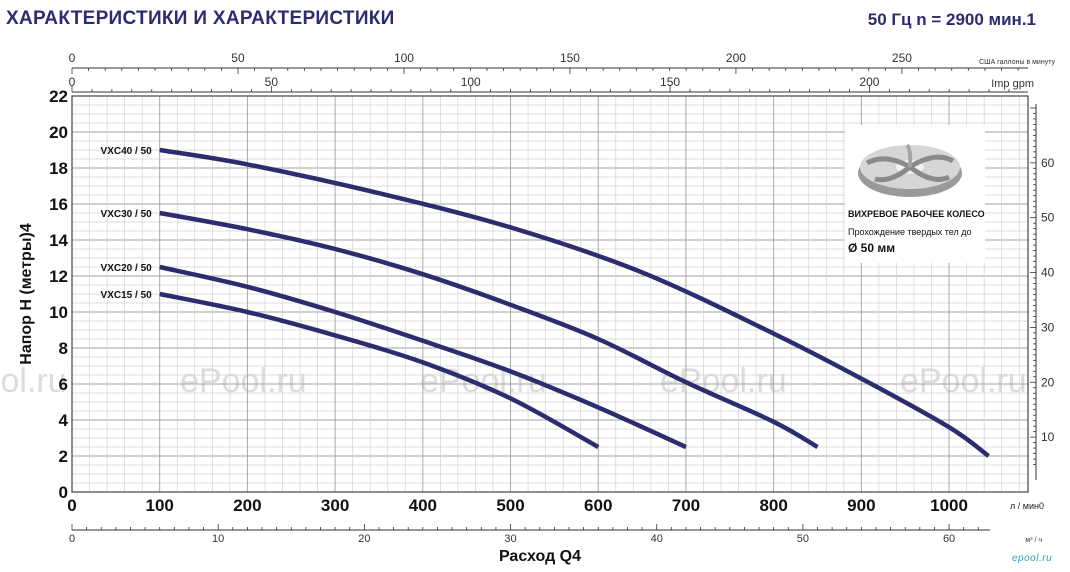 The width and height of the screenshot is (1070, 572). I want to click on series-label: VXC15 / 50, so click(127, 295).